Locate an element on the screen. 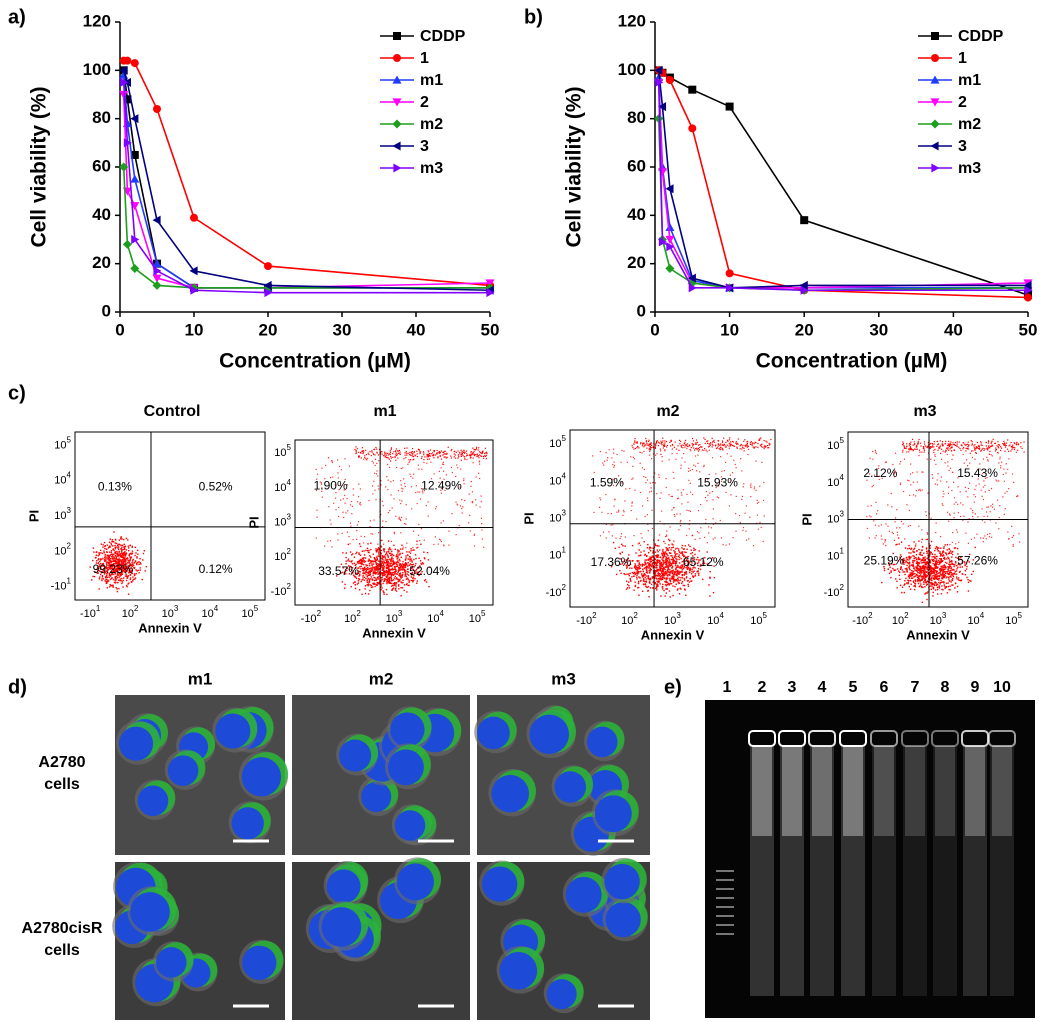 This screenshot has height=1022, width=1050. quadrant-percent: 52.04% is located at coordinates (429, 571).